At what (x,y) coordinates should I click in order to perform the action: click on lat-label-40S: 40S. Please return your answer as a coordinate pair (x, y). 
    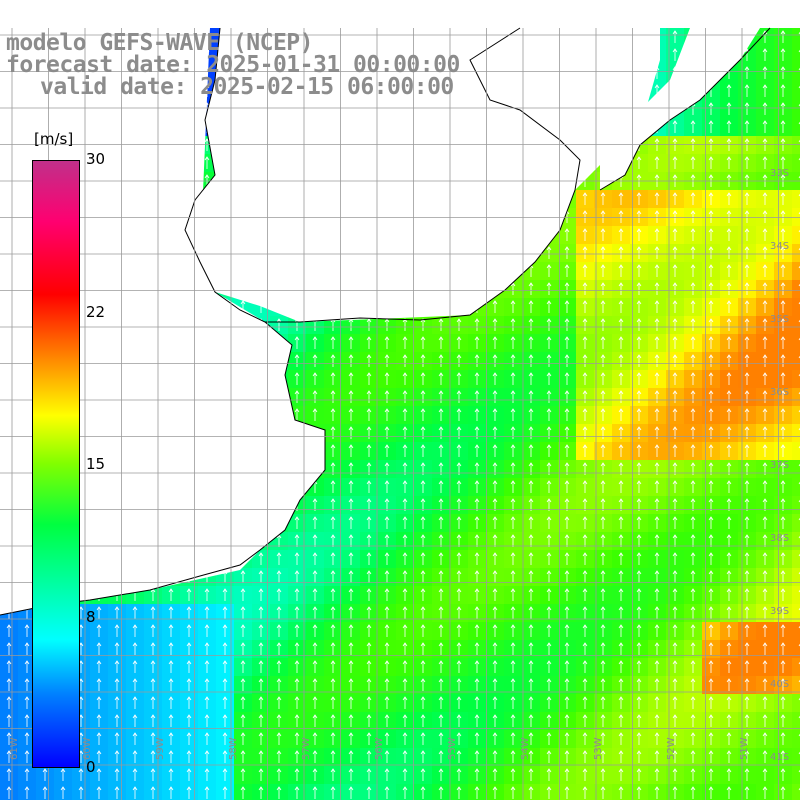
    Looking at the image, I should click on (779, 684).